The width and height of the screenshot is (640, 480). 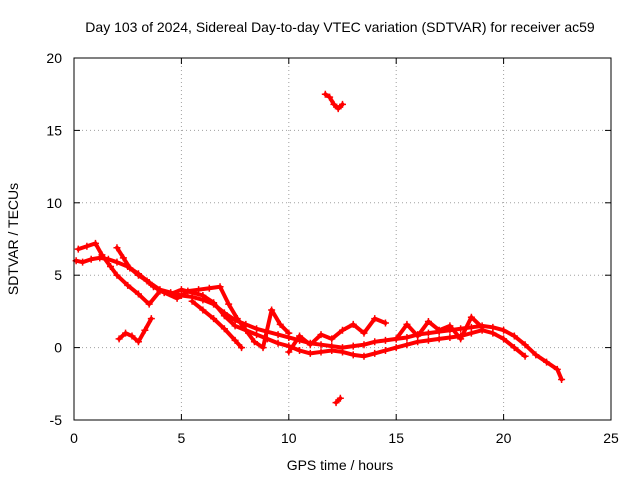 I want to click on x-tick-label: 15, so click(x=396, y=438).